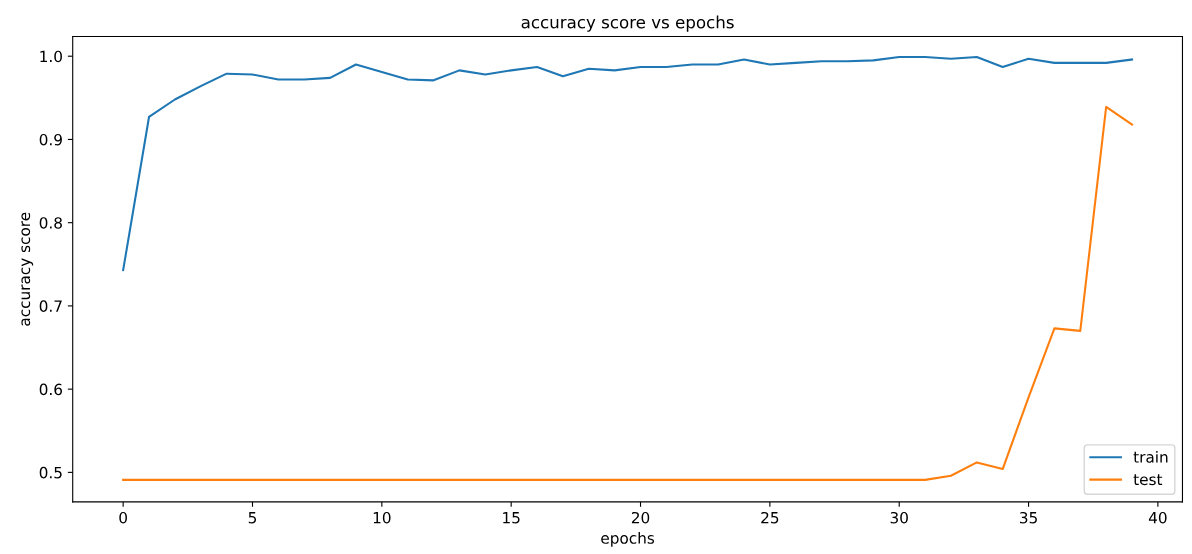  Describe the element at coordinates (50, 223) in the screenshot. I see `y-tick-label: 0.8` at that location.